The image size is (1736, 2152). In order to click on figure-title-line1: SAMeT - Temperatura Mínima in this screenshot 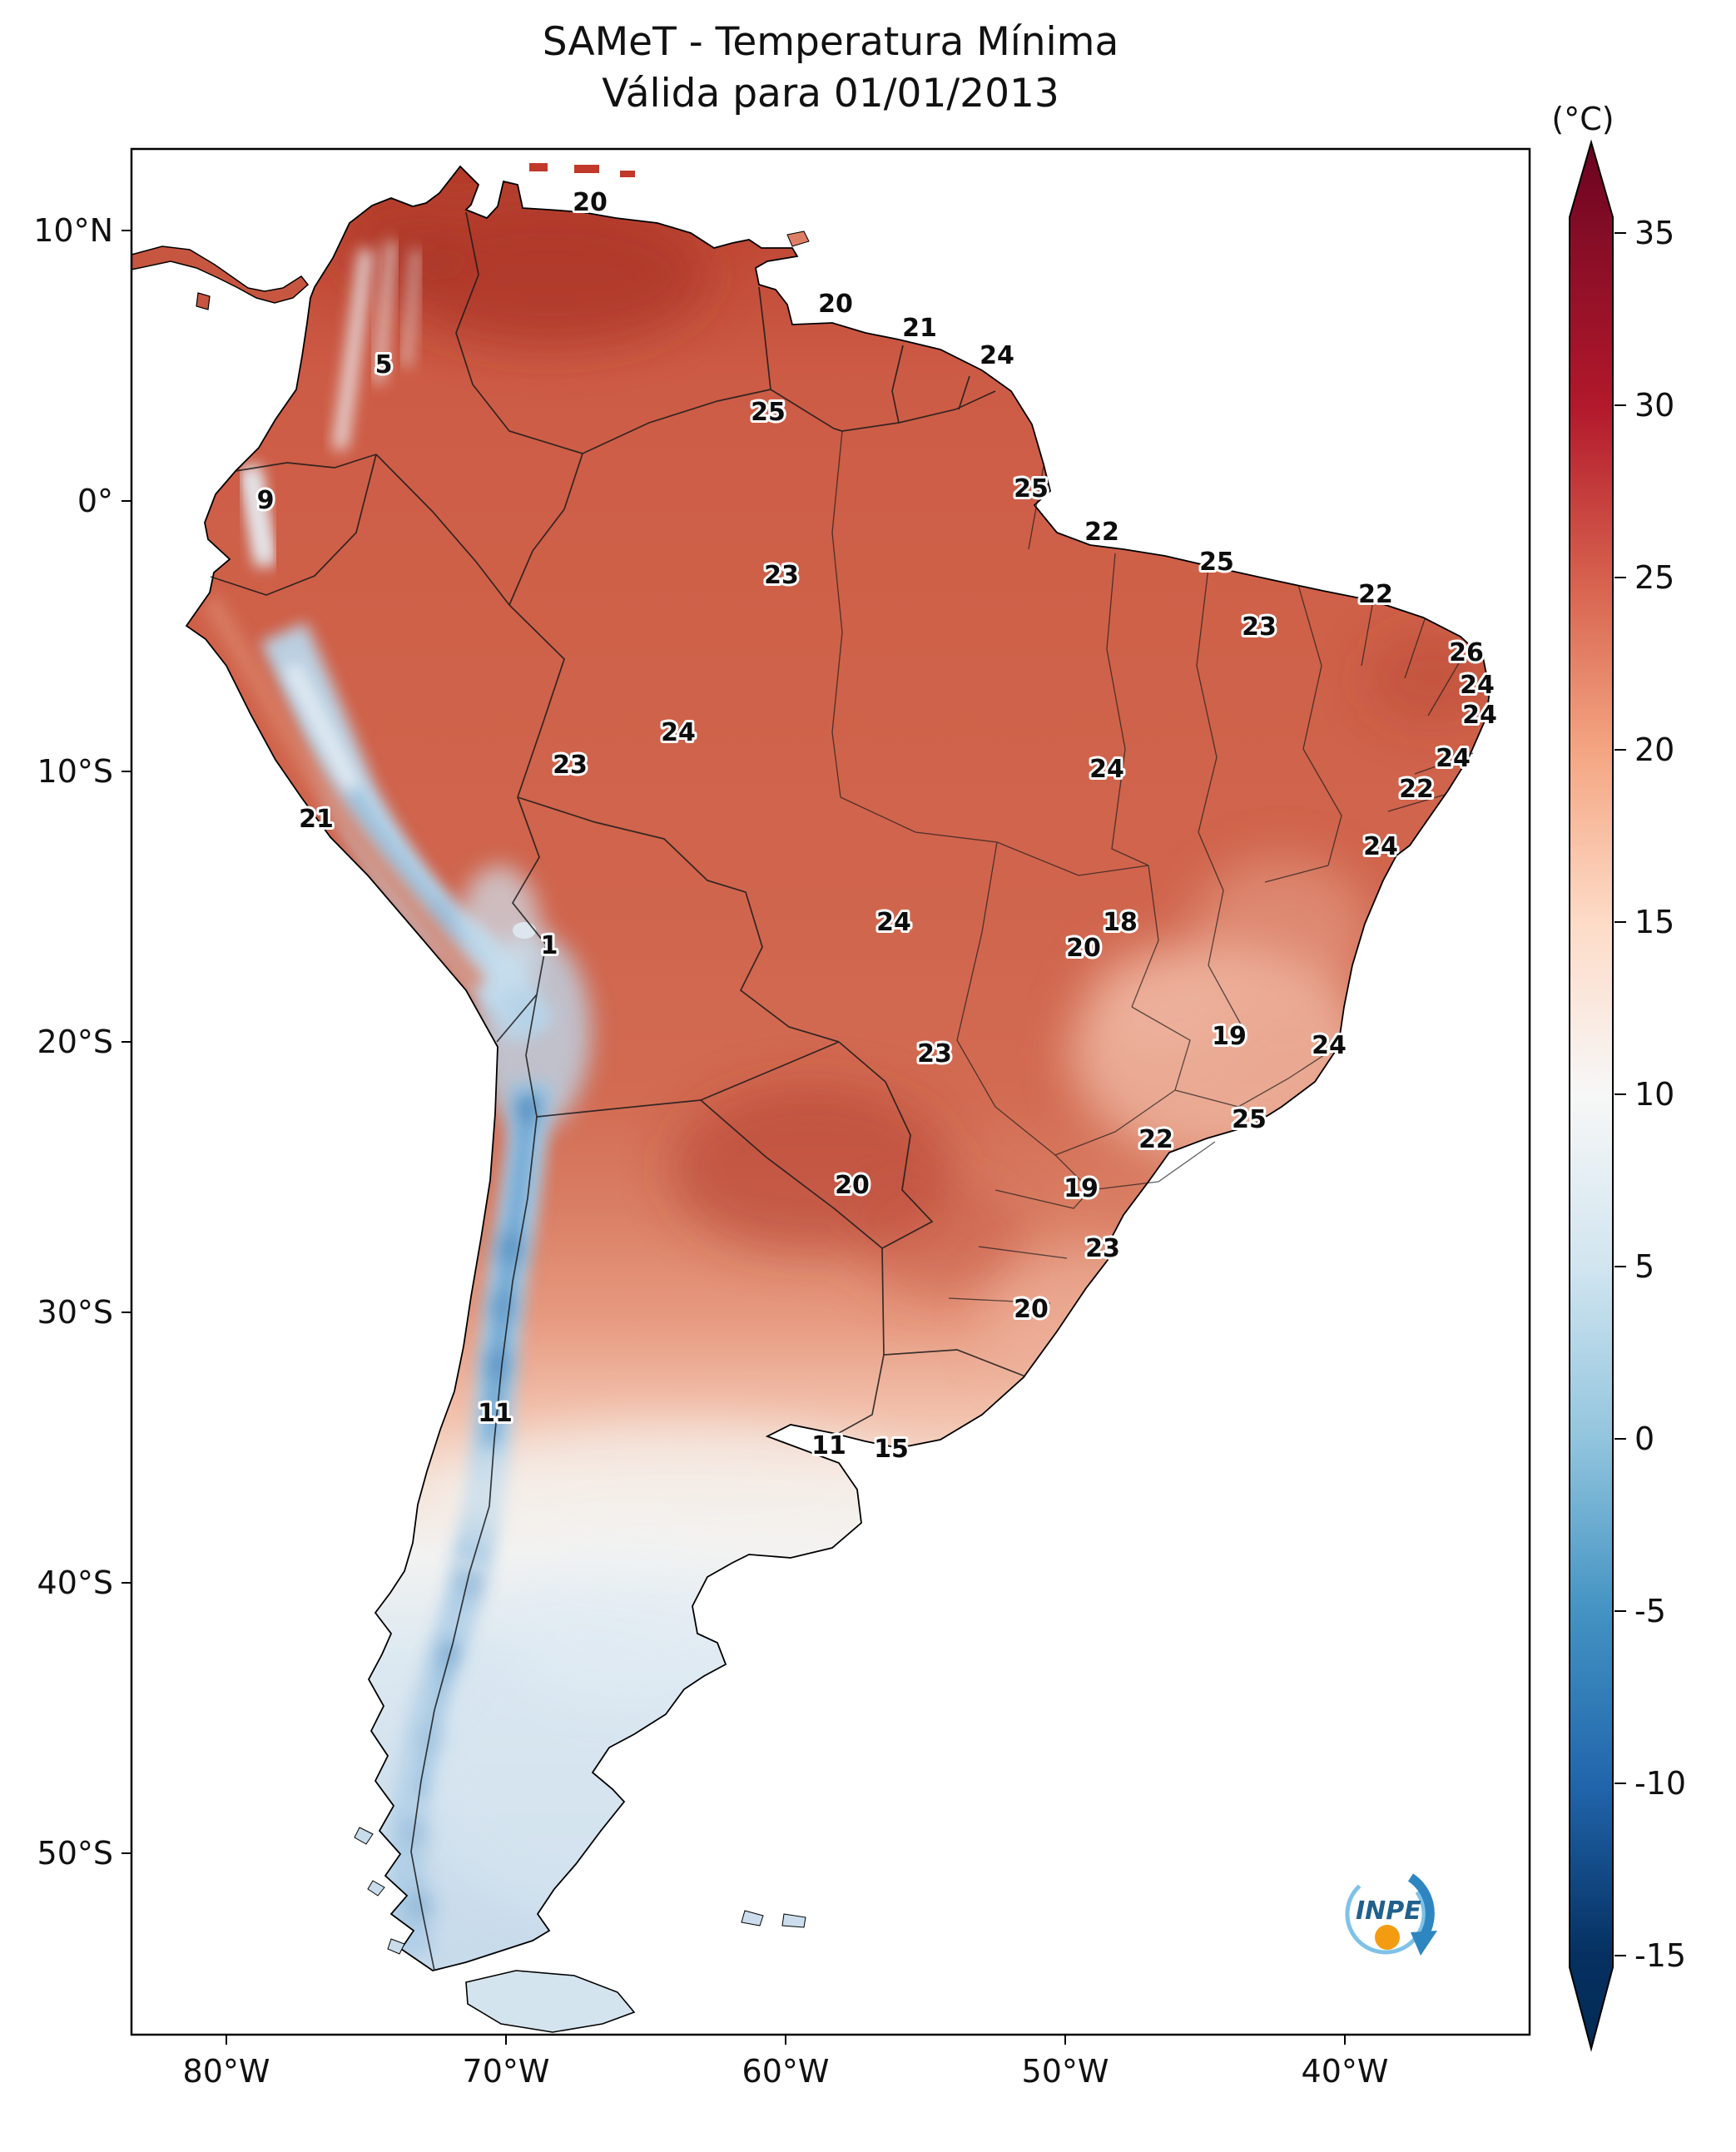, I will do `click(831, 42)`.